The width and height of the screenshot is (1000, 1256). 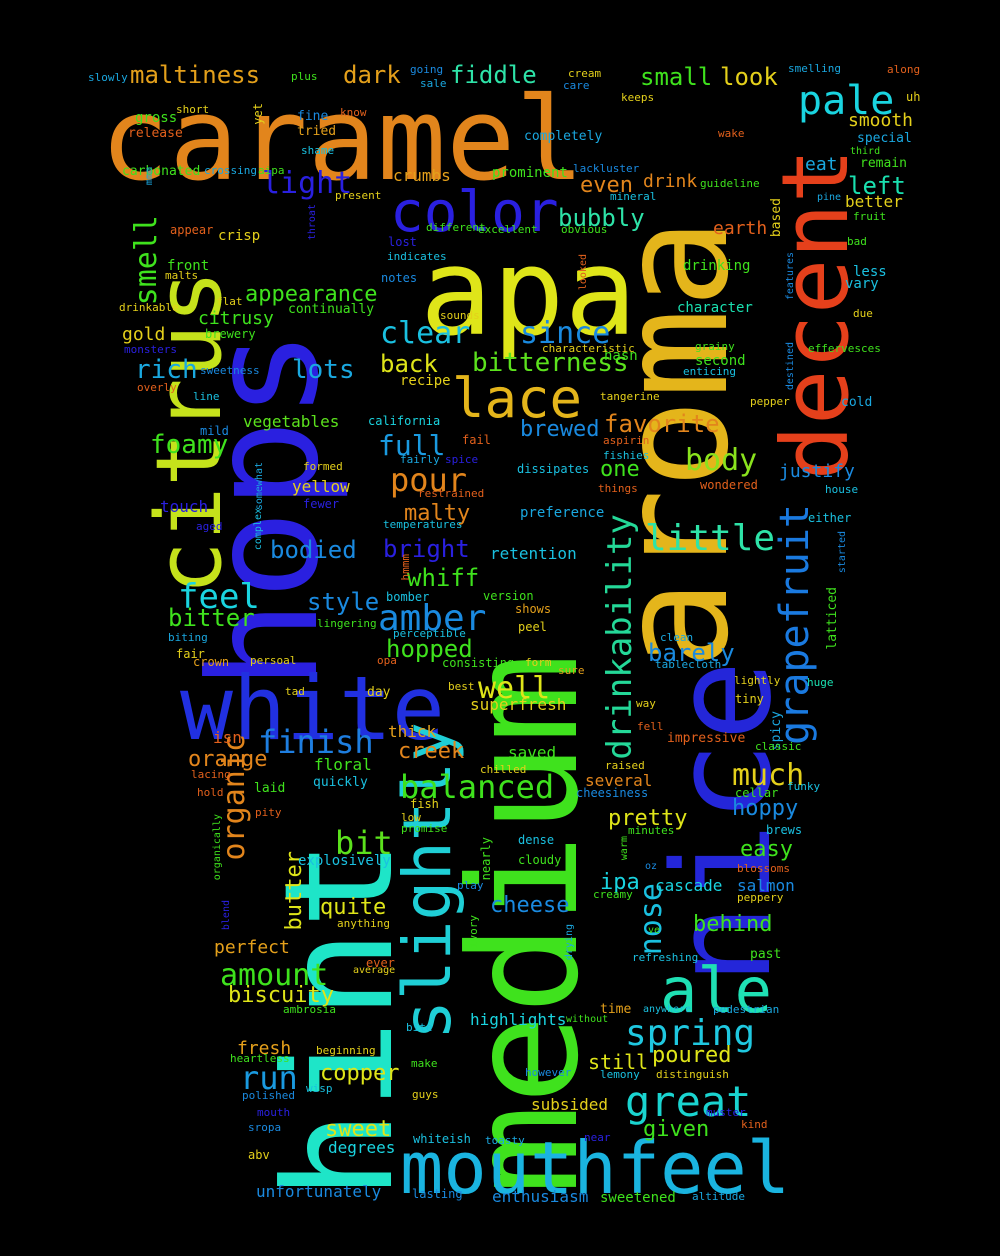 I want to click on word-color: color, so click(x=474, y=212).